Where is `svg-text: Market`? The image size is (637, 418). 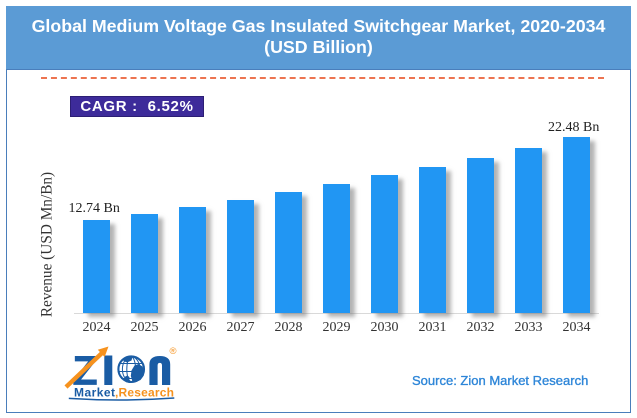 svg-text: Market is located at coordinates (94, 393).